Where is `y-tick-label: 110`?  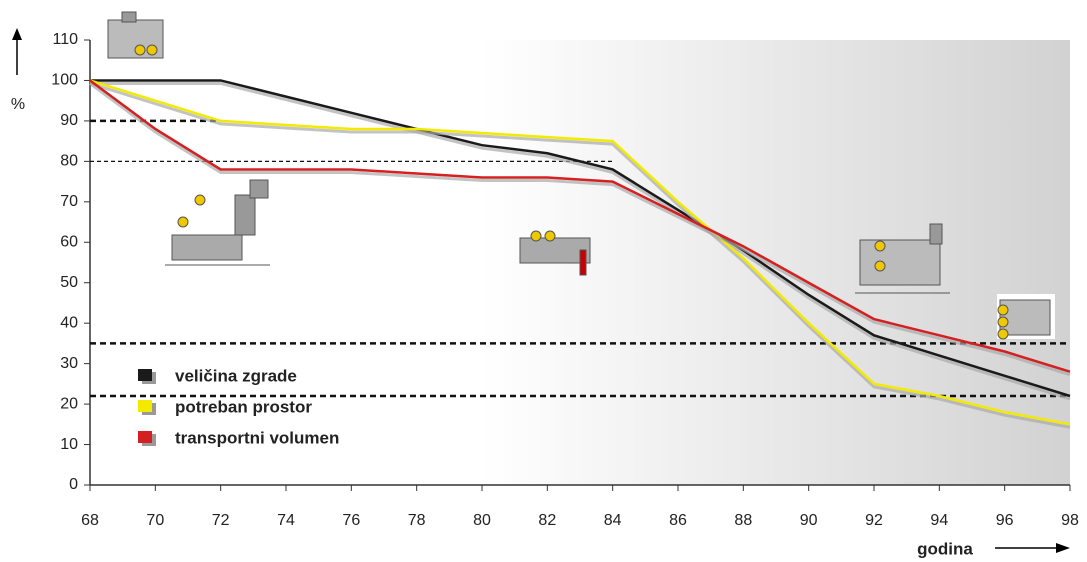
y-tick-label: 110 is located at coordinates (65, 39).